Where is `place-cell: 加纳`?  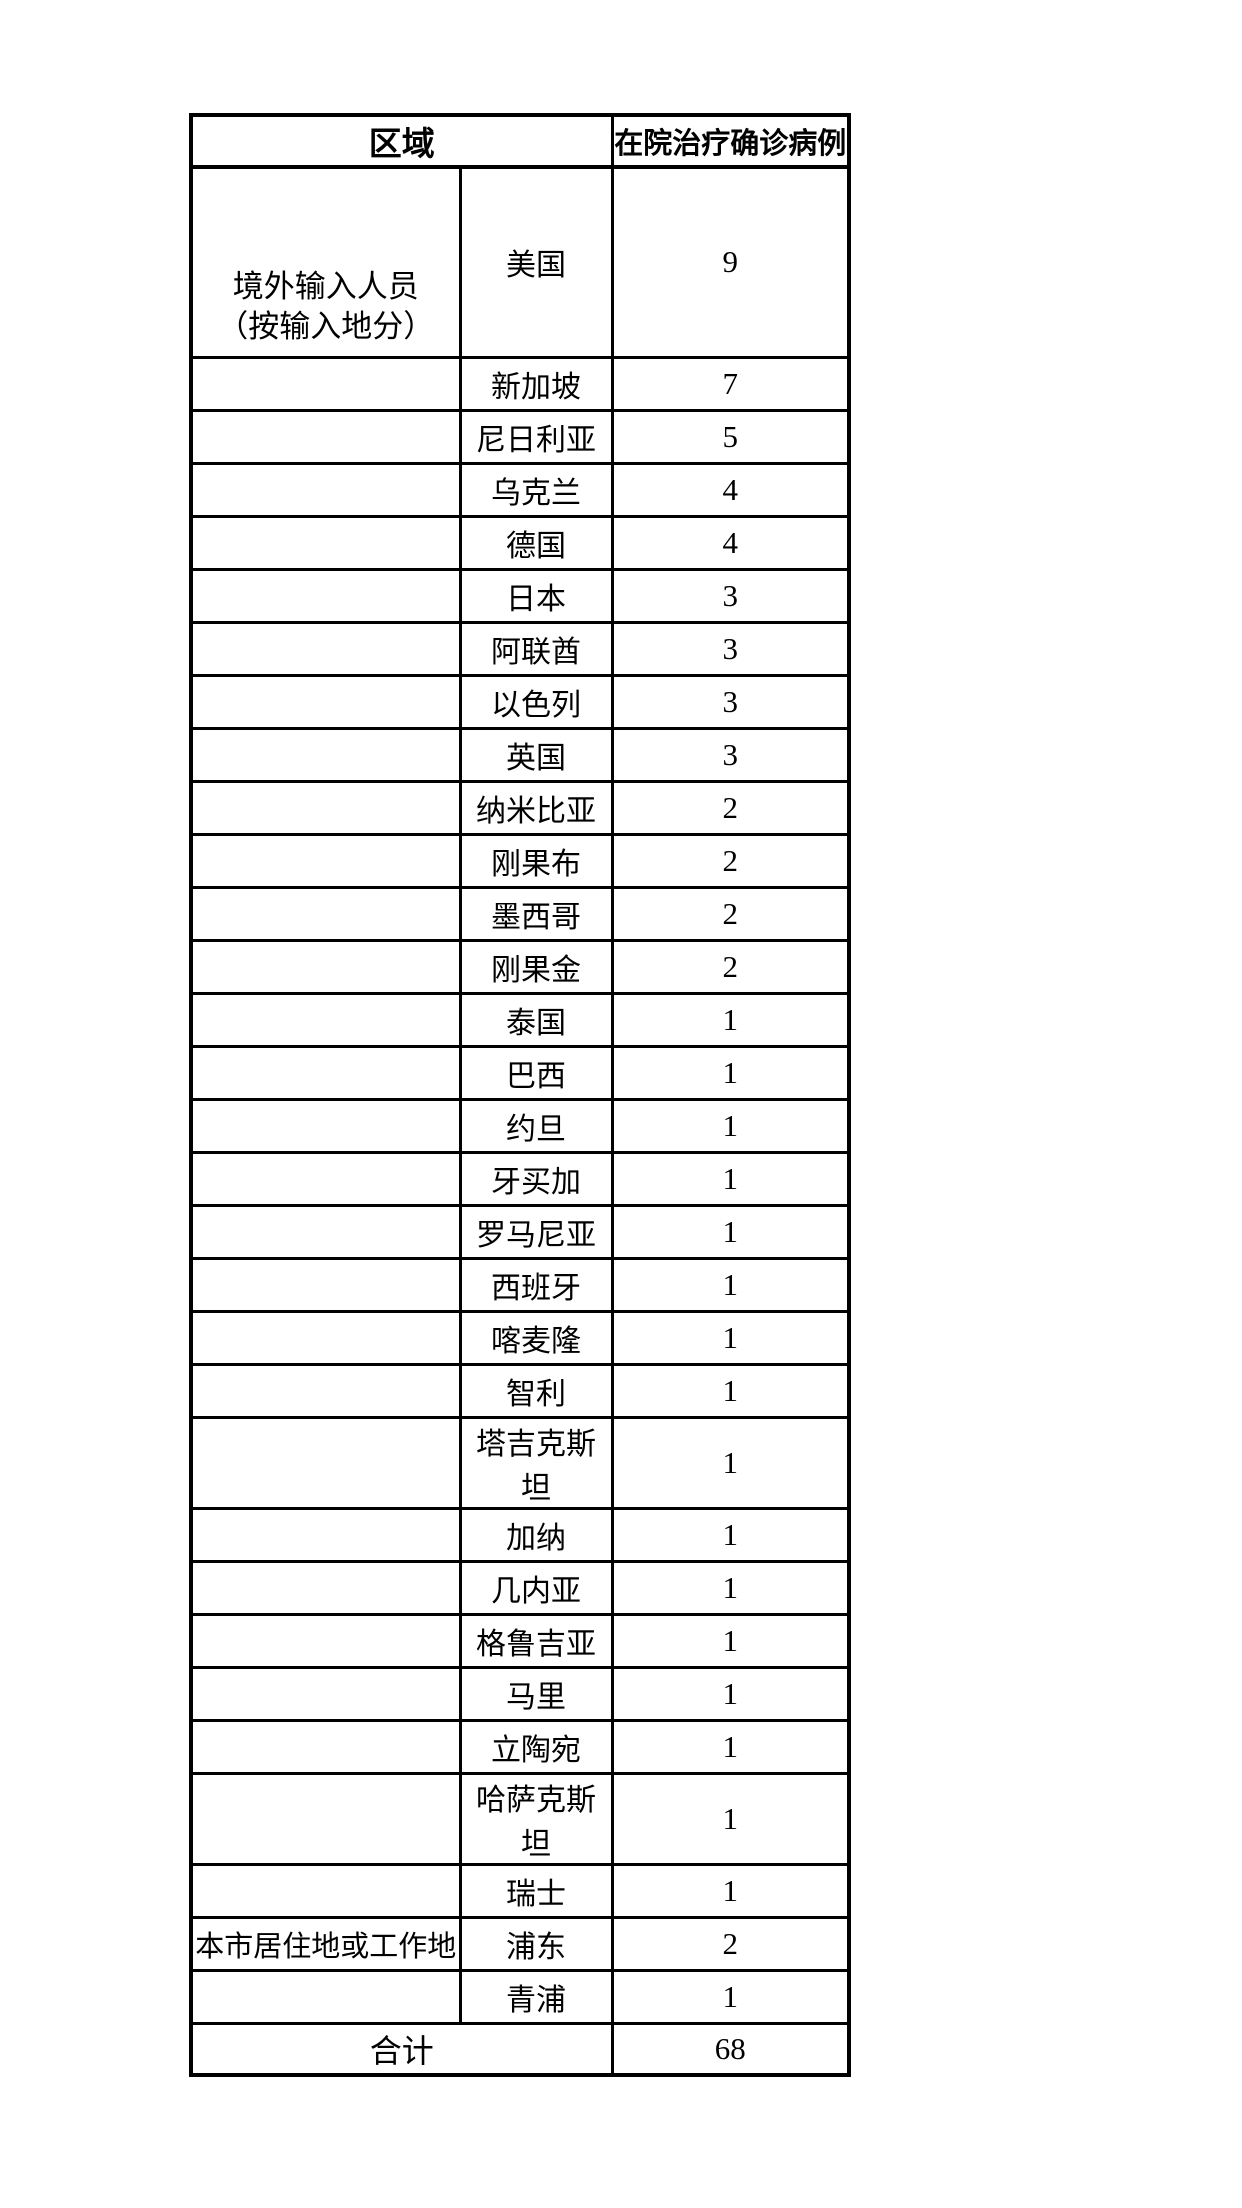 place-cell: 加纳 is located at coordinates (536, 1534).